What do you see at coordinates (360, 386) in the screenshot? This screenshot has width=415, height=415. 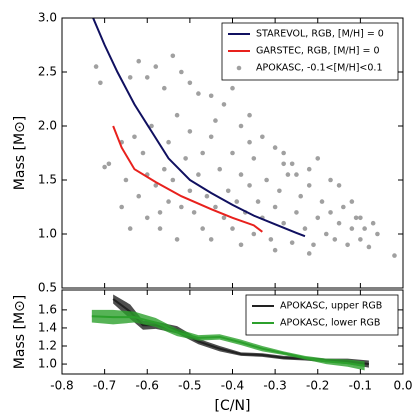 I see `x-tick-label: -0.1` at bounding box center [360, 386].